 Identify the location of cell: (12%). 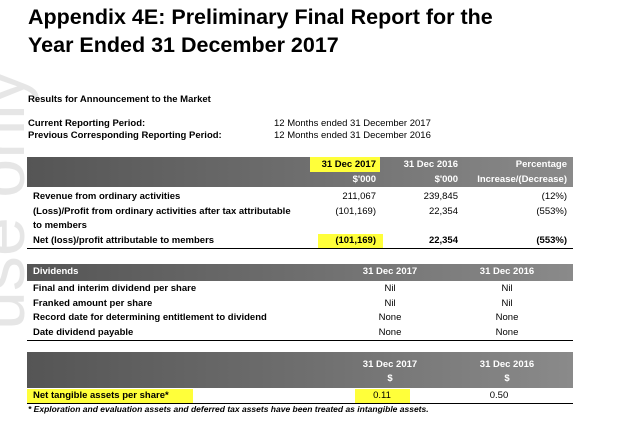
(554, 196).